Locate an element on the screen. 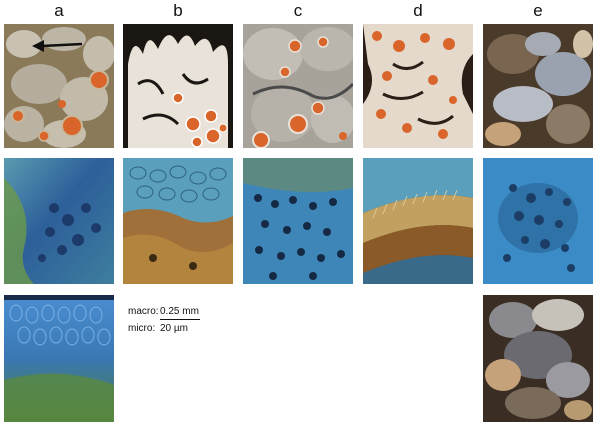 This screenshot has width=600, height=427. column-label-d: d is located at coordinates (418, 10).